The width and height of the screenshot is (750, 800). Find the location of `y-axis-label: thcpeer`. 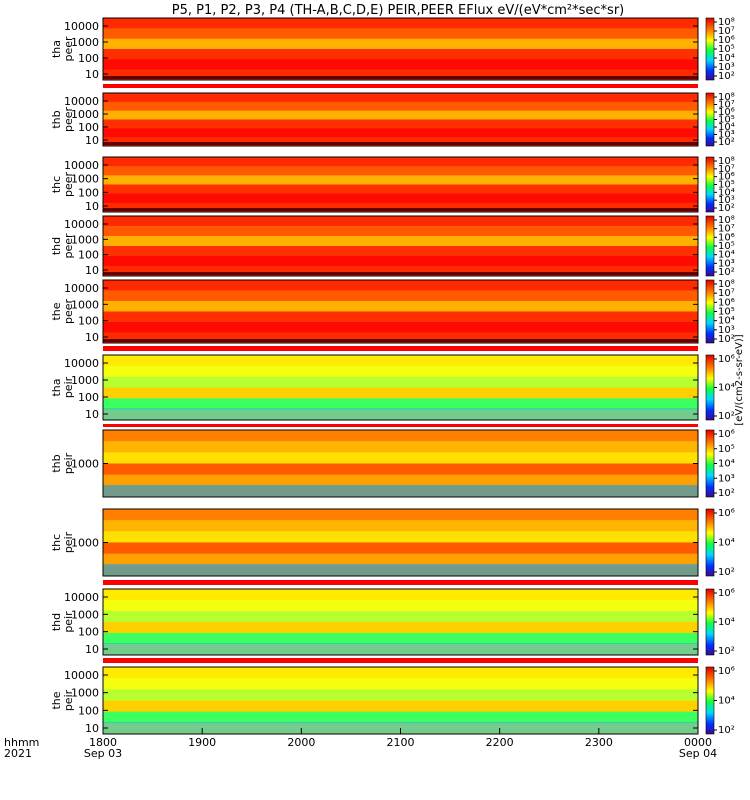

y-axis-label: thcpeer is located at coordinates (62, 185).